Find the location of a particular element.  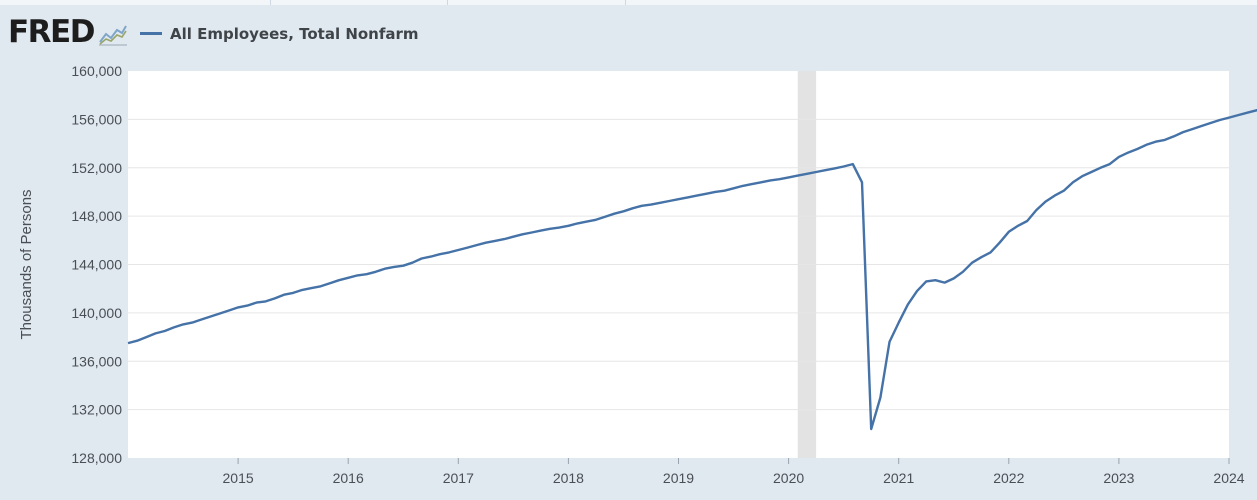

y-tick-label: 156,000 is located at coordinates (96, 119).